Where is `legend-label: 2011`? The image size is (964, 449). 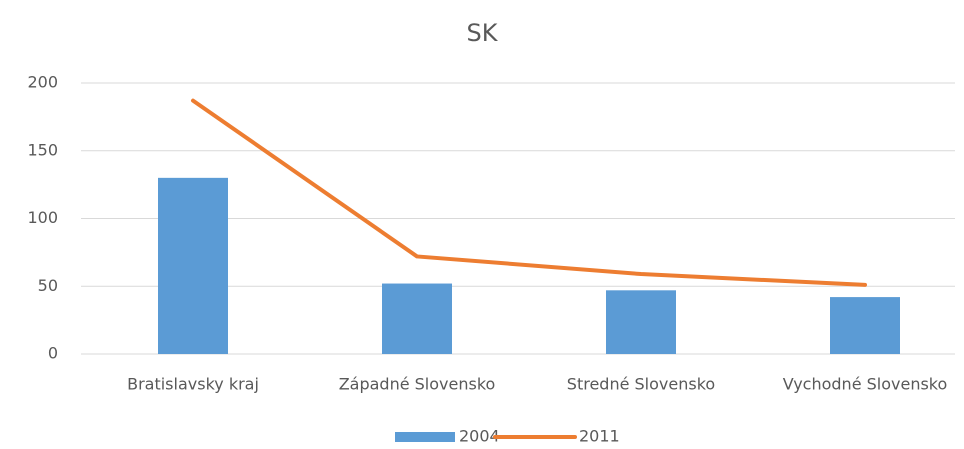
legend-label: 2011 is located at coordinates (599, 436).